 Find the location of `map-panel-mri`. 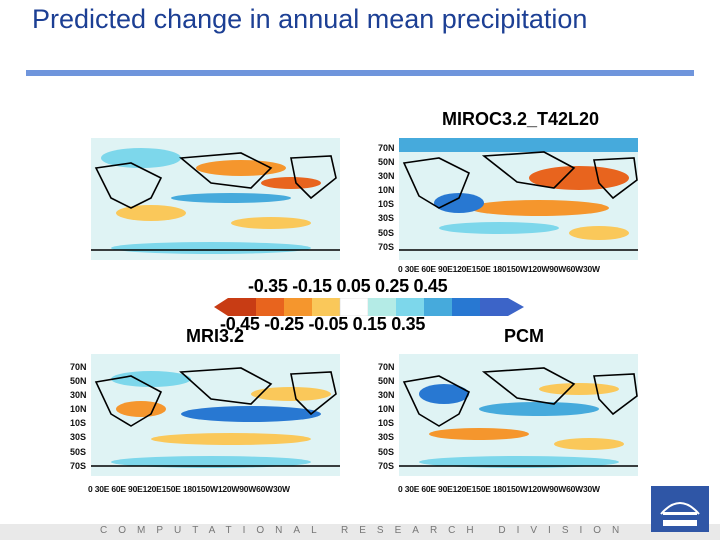

map-panel-mri is located at coordinates (215, 415).